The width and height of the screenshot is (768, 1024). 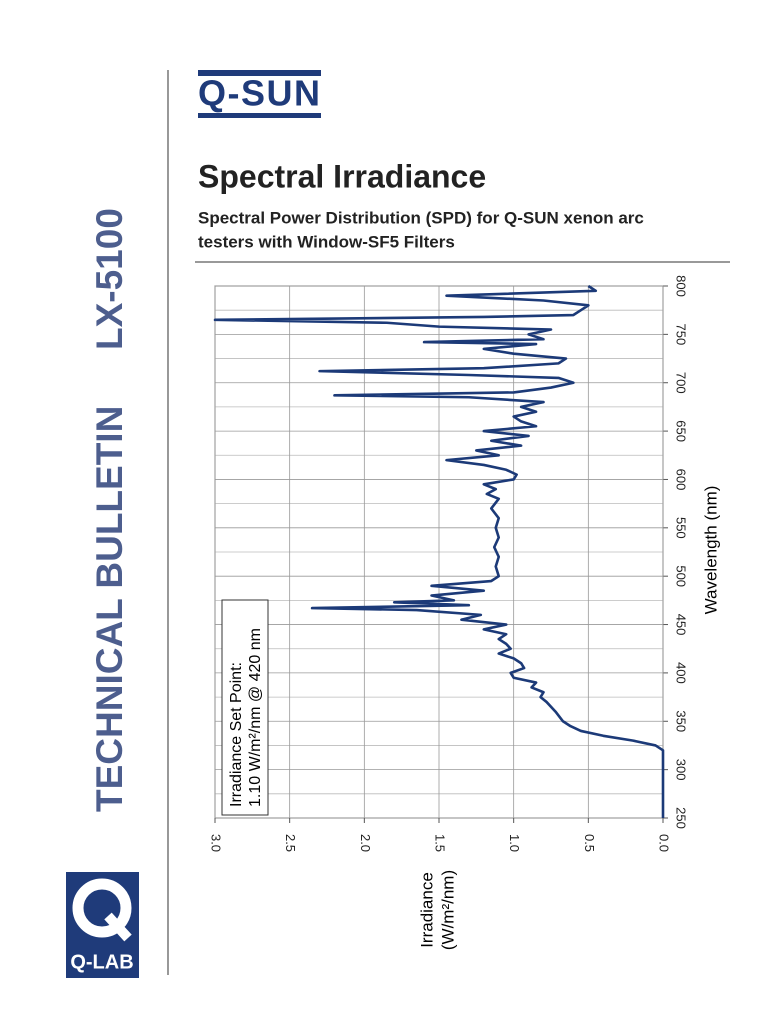 What do you see at coordinates (681, 721) in the screenshot?
I see `x-tick-label: 350` at bounding box center [681, 721].